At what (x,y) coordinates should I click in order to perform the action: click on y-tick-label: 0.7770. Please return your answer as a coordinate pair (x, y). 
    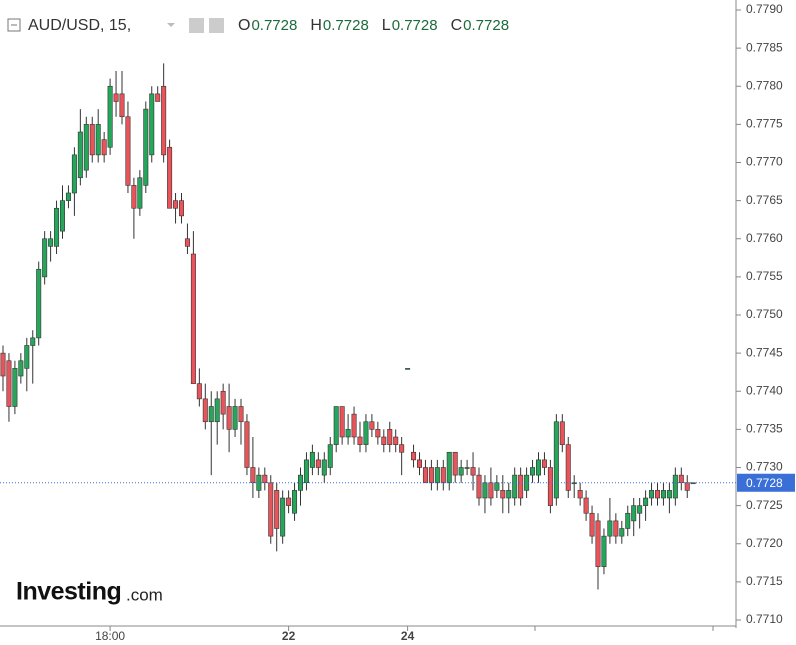
    Looking at the image, I should click on (764, 162).